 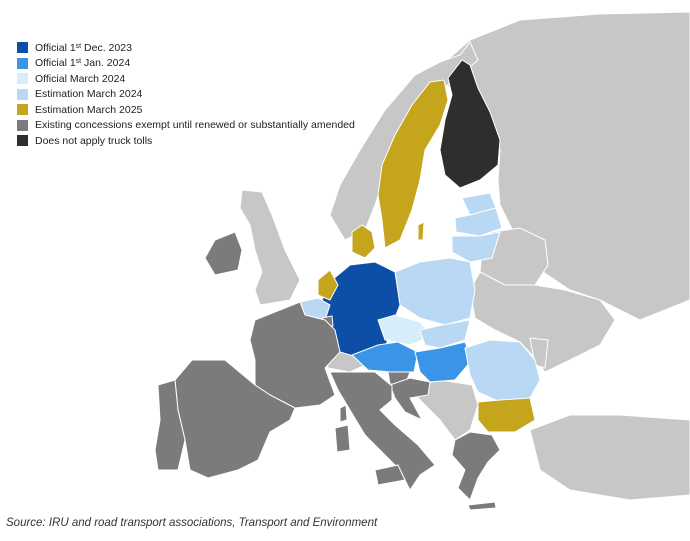 What do you see at coordinates (443, 362) in the screenshot?
I see `country-hungary` at bounding box center [443, 362].